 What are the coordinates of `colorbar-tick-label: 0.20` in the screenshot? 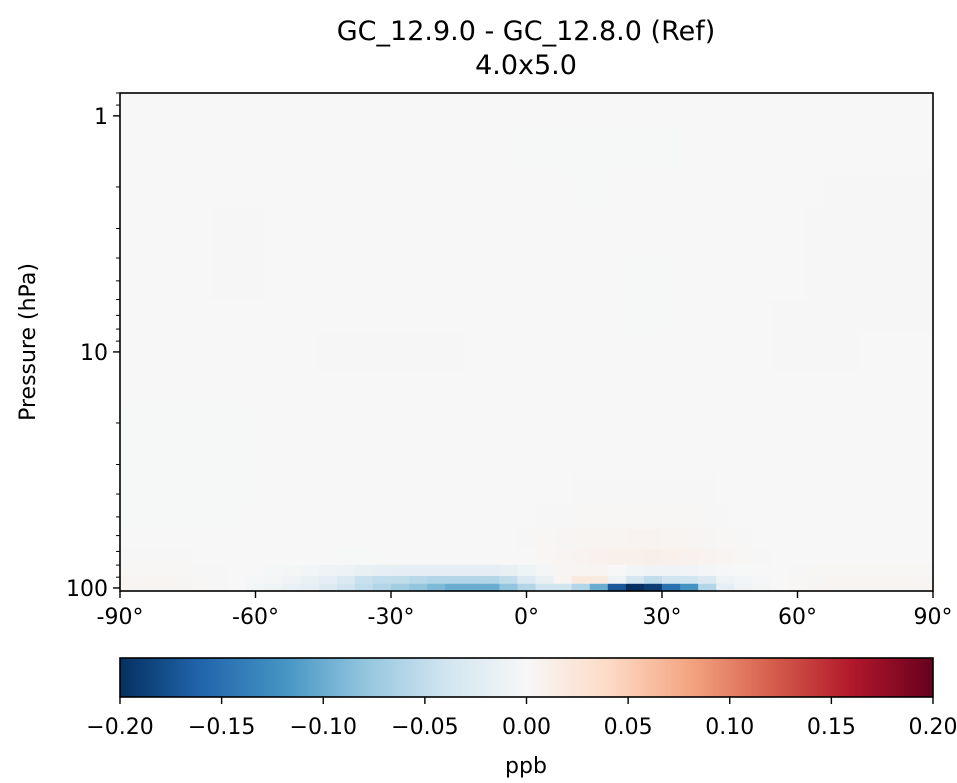 It's located at (933, 727).